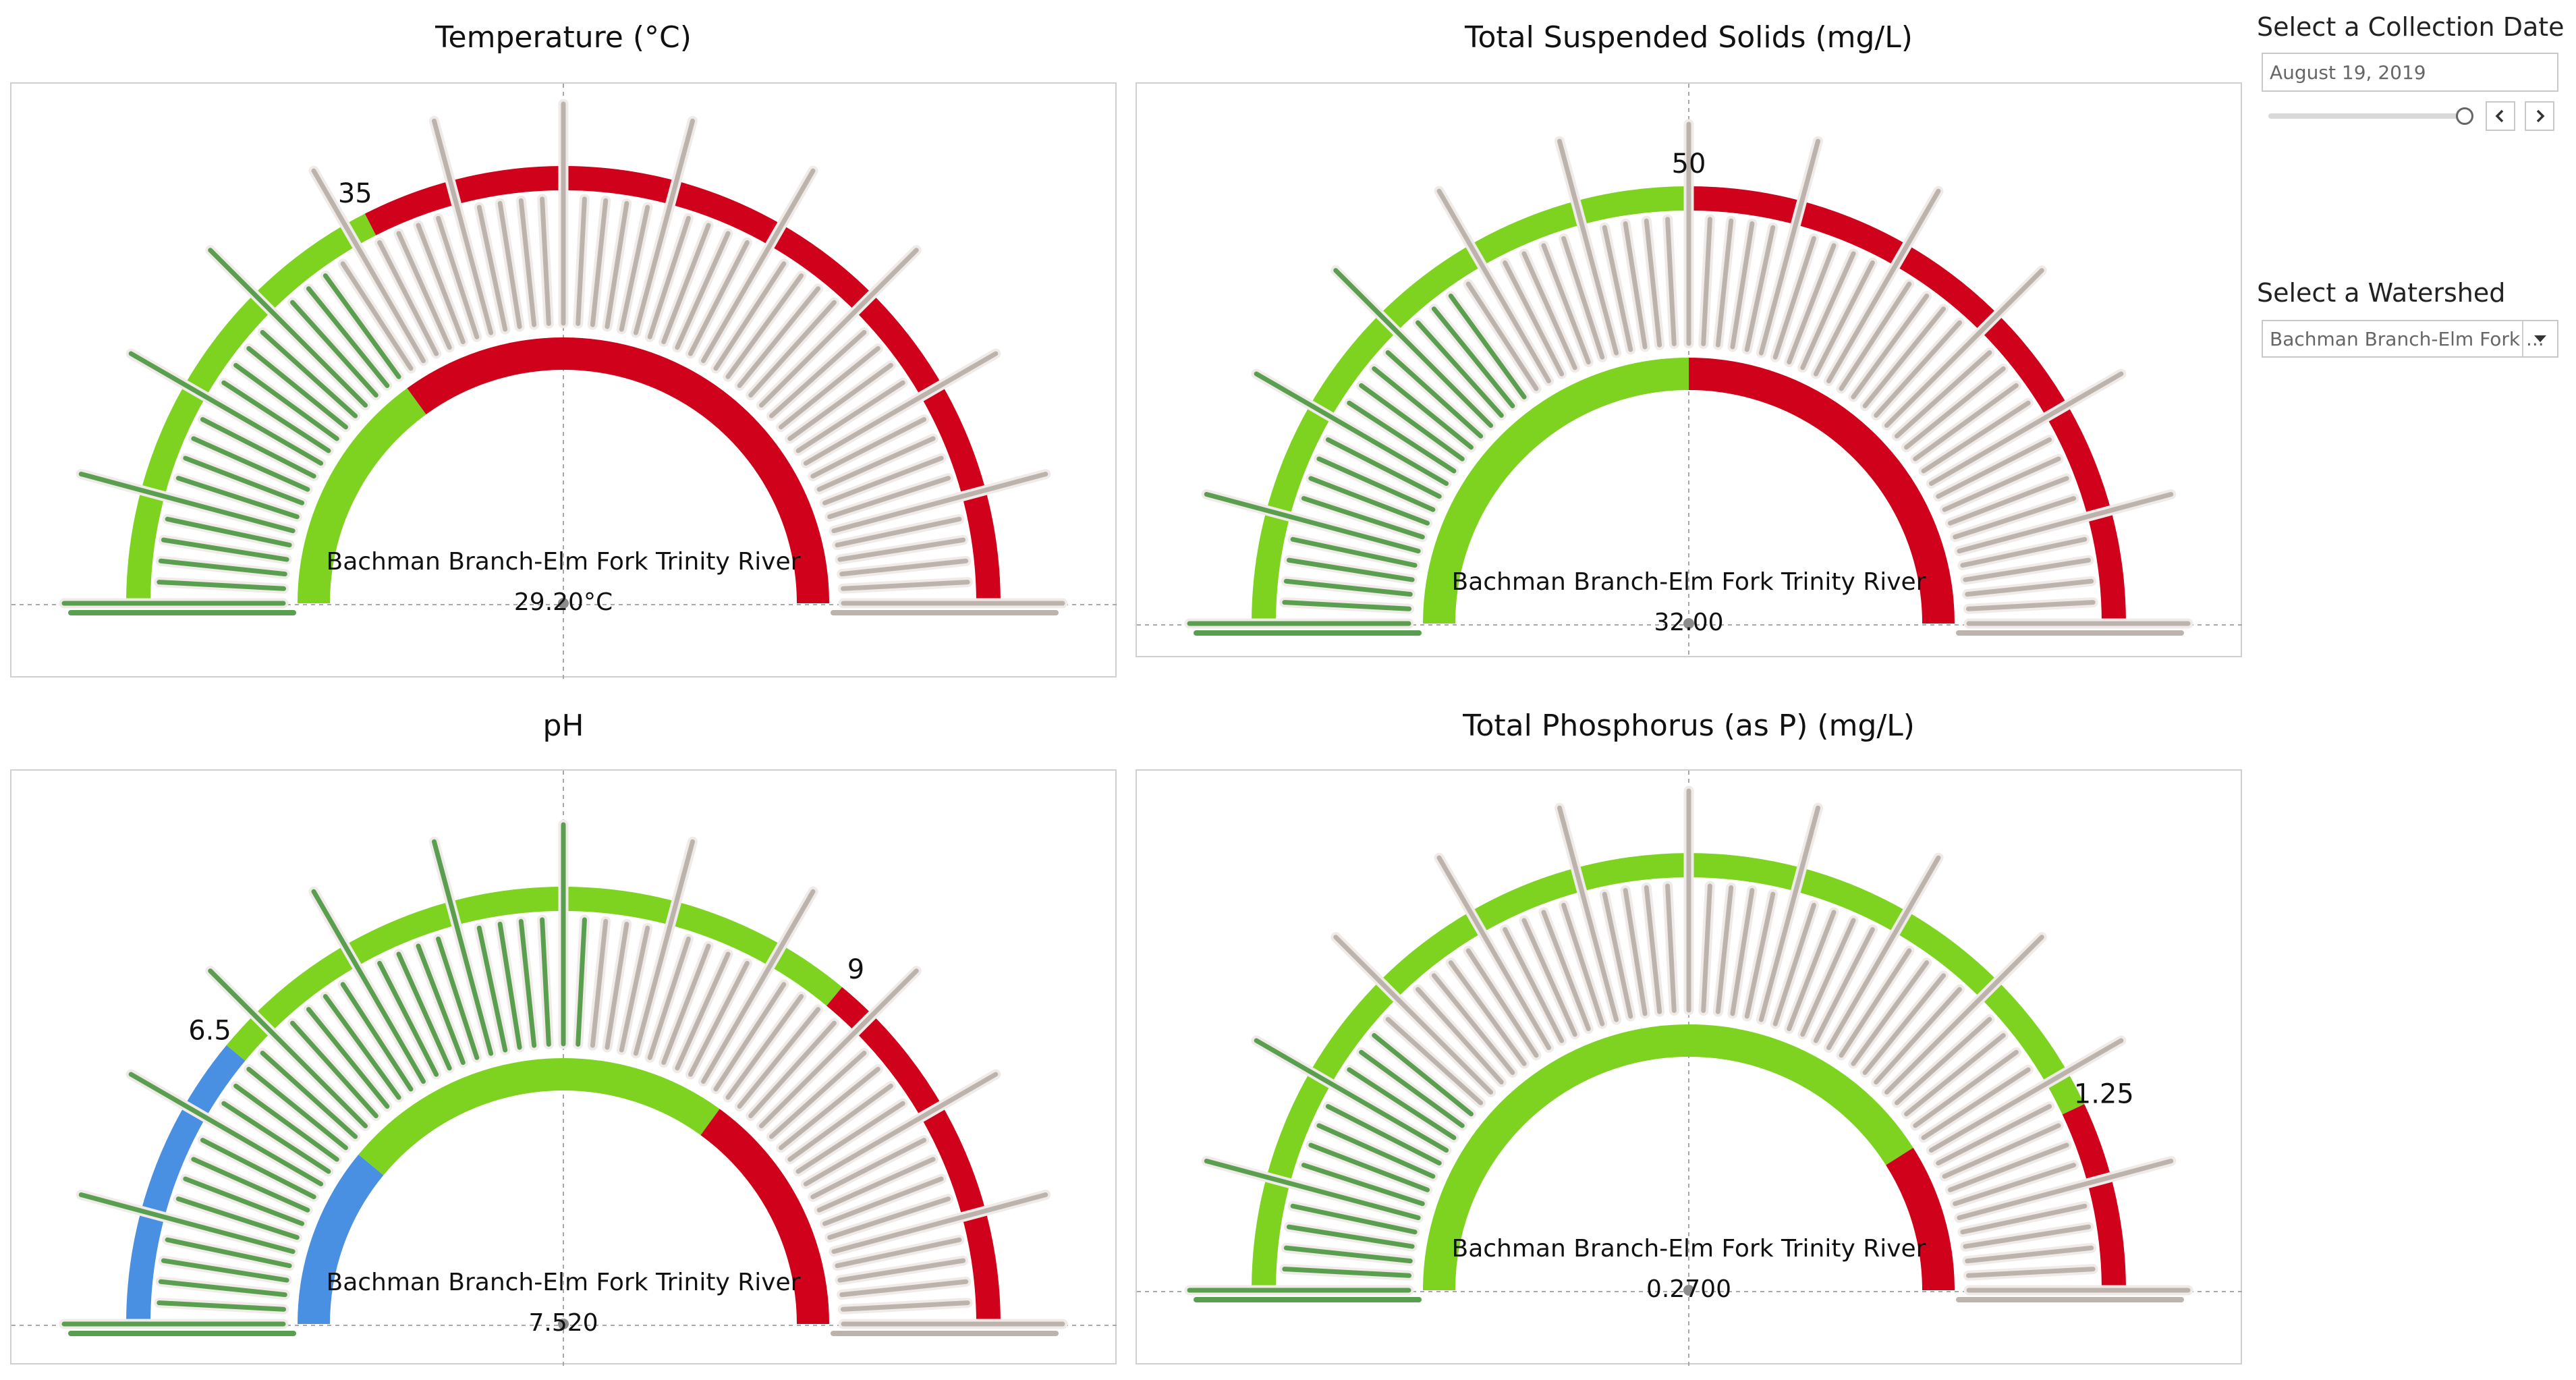  I want to click on chart-title-ph: pH, so click(563, 726).